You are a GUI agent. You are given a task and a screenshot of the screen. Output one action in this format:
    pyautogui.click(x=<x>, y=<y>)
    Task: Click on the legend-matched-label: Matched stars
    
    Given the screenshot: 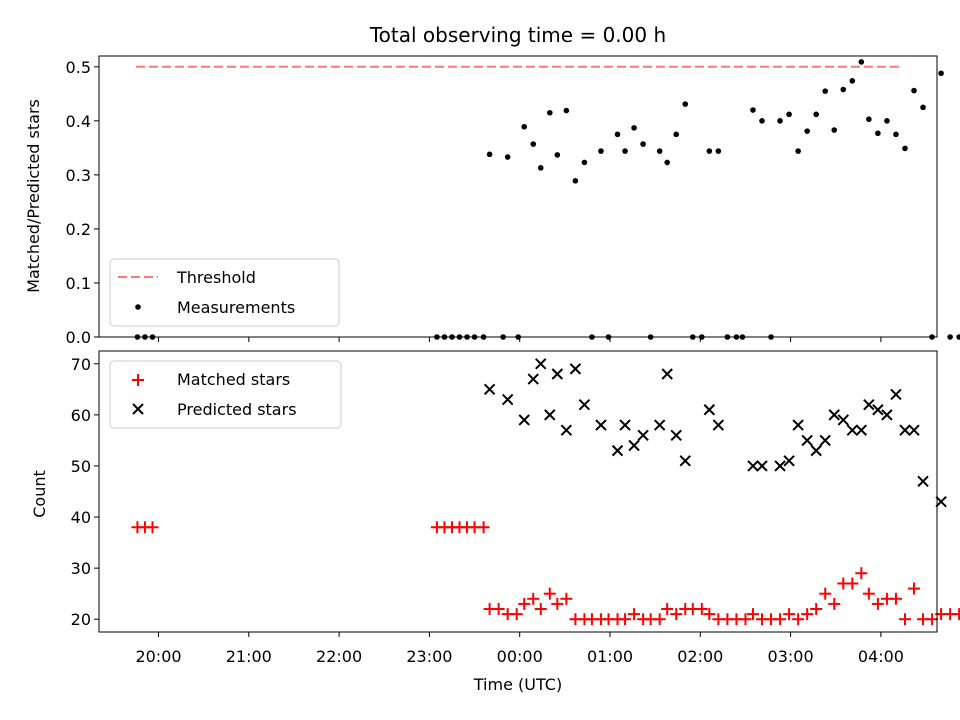 What is the action you would take?
    pyautogui.click(x=233, y=379)
    